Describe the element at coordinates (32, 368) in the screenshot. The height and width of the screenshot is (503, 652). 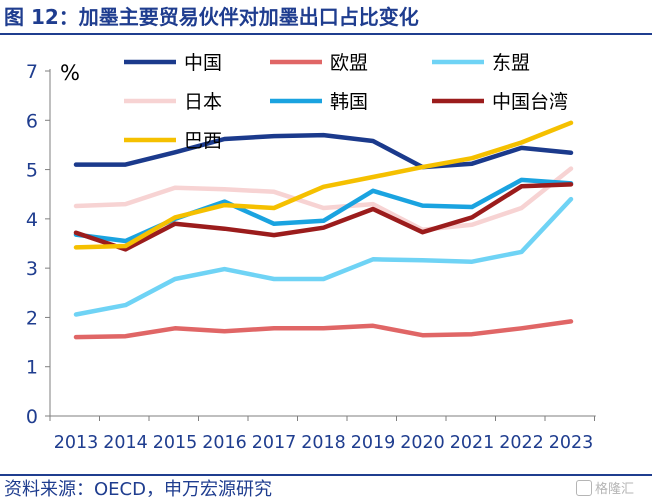
I see `y-tick-label-1: 1` at that location.